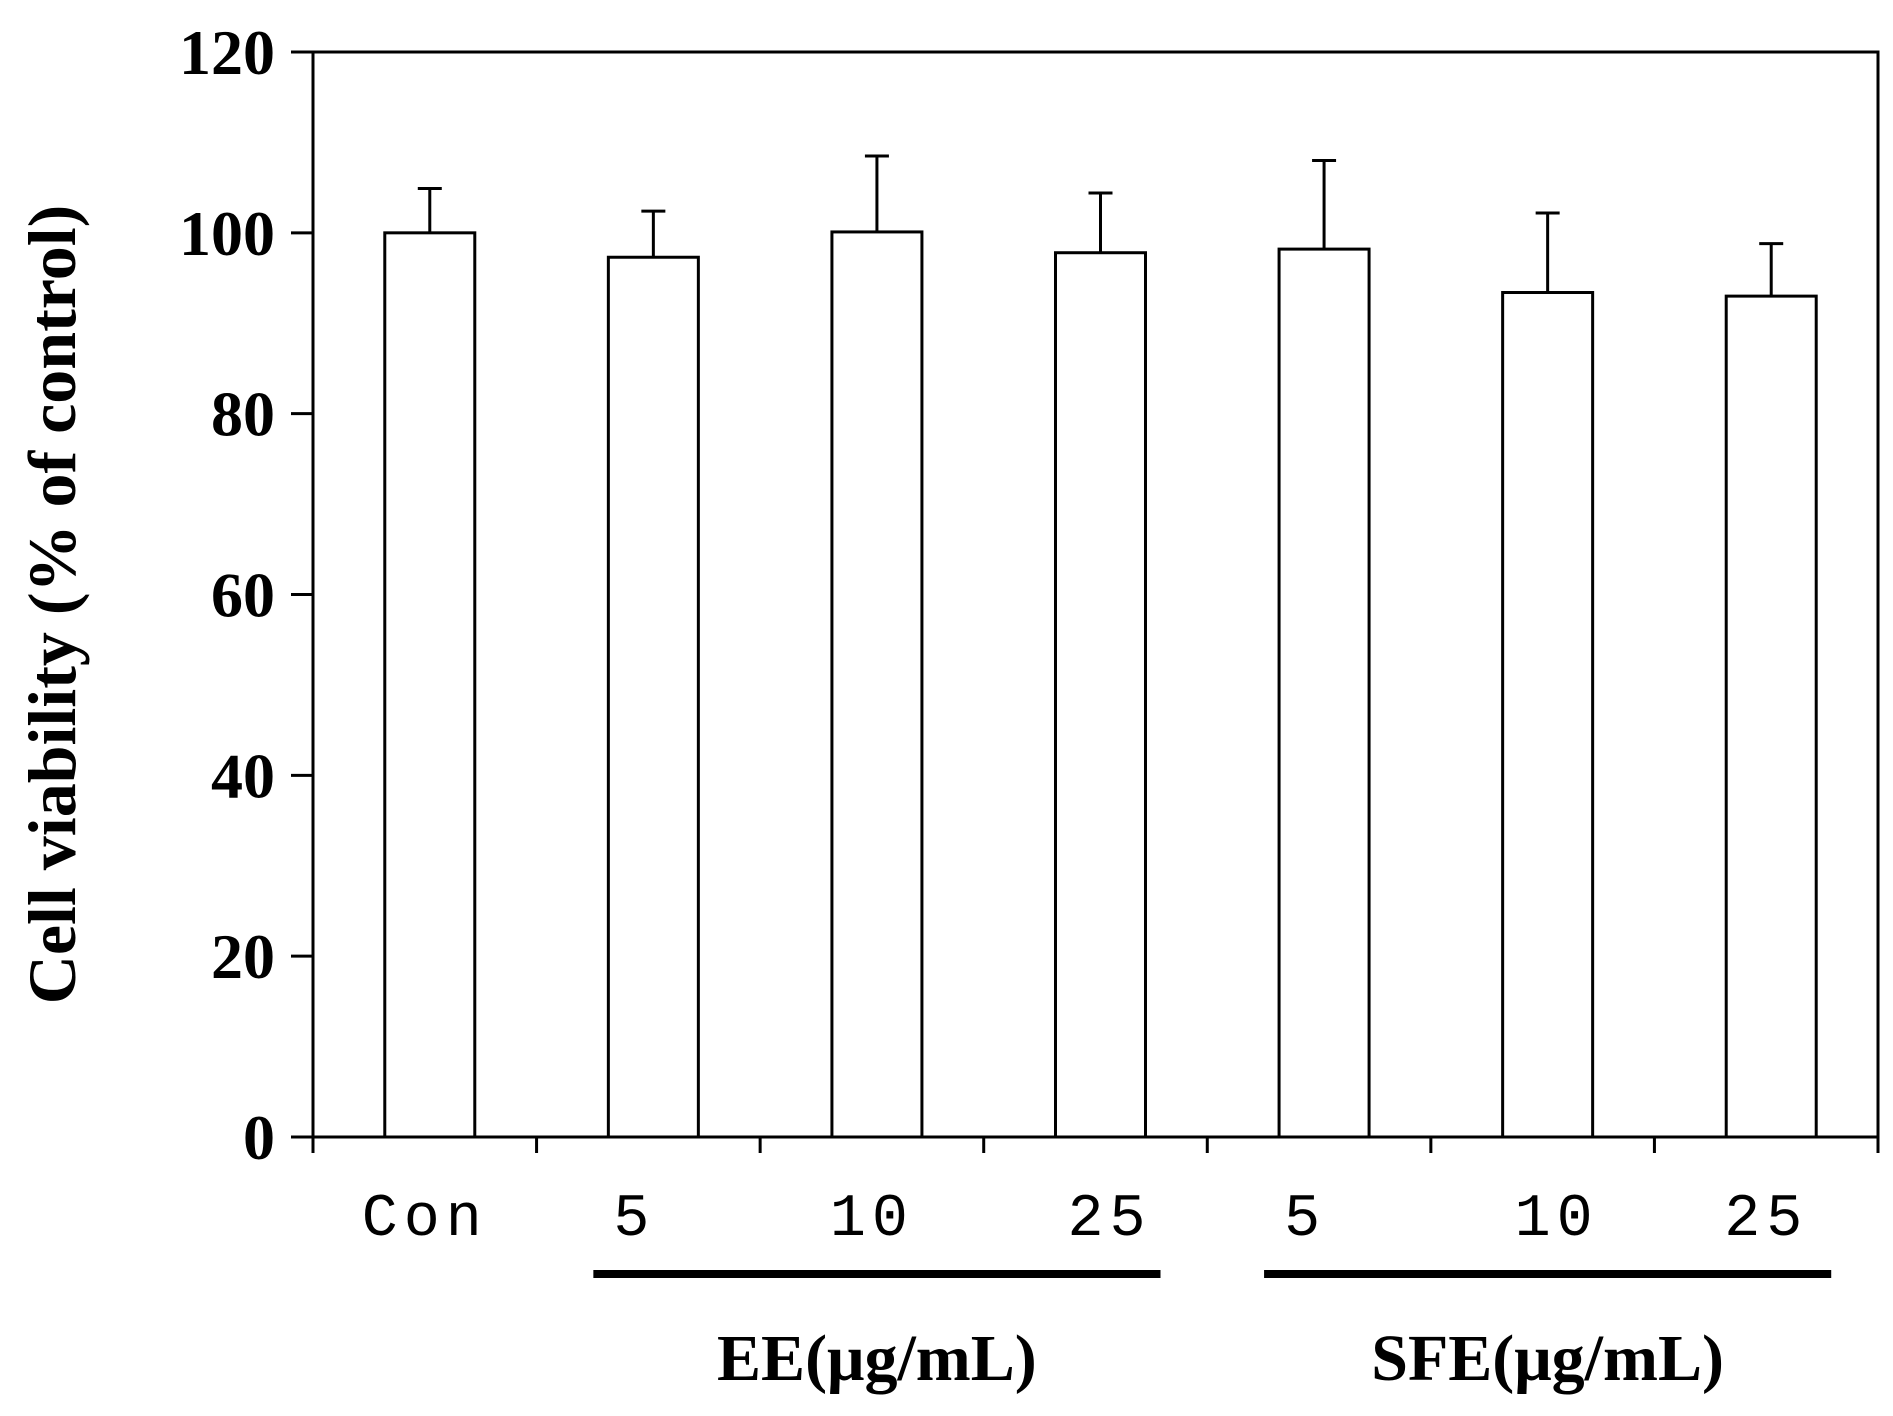  What do you see at coordinates (52, 605) in the screenshot?
I see `y-axis-label: Cell viability (% of control)` at bounding box center [52, 605].